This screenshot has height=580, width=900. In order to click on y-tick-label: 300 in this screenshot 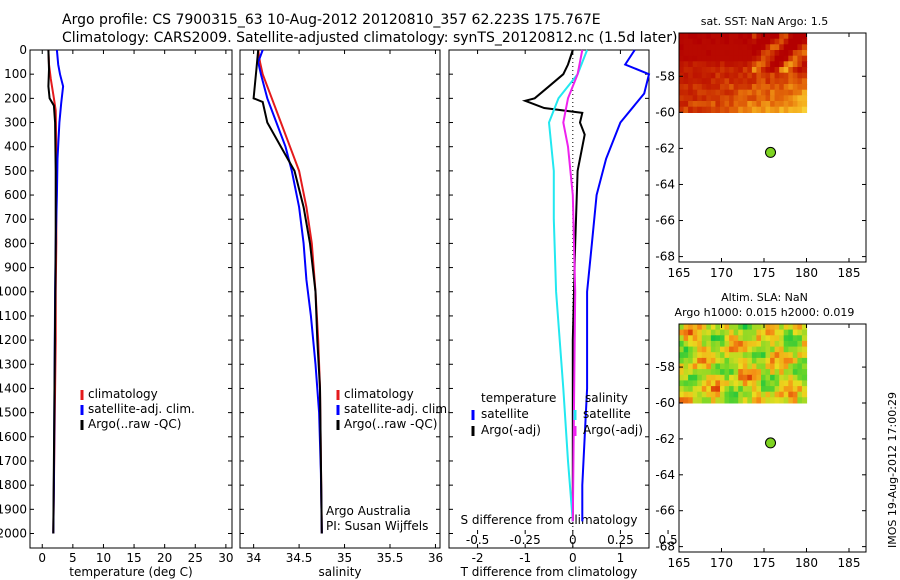, I will do `click(15, 123)`.